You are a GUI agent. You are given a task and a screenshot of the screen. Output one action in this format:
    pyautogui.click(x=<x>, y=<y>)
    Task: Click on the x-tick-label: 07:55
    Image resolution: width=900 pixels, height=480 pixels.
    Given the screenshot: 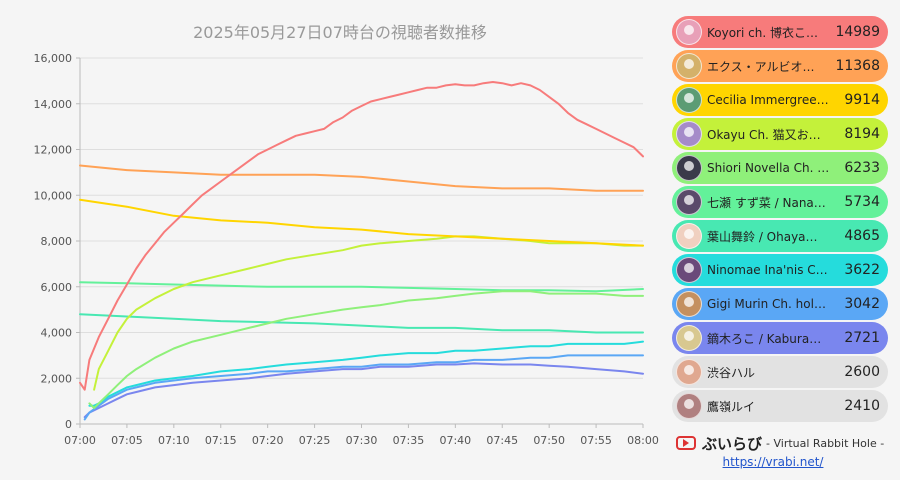 What is the action you would take?
    pyautogui.click(x=596, y=440)
    